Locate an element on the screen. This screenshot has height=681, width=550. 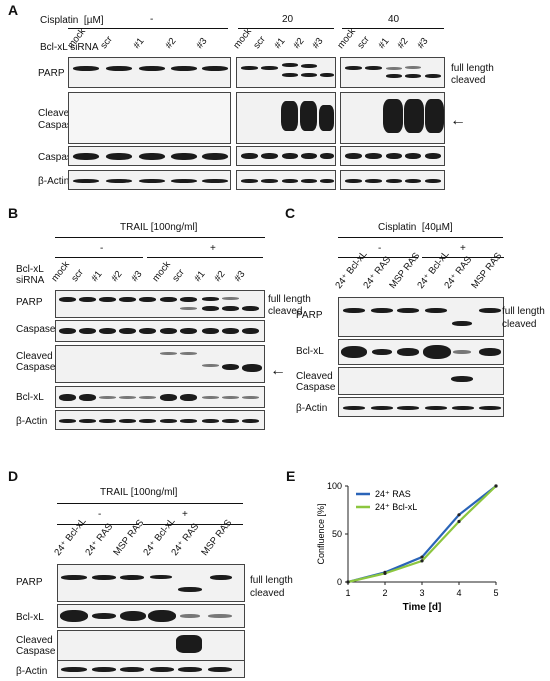
series-line is located at coordinates (422, 534).